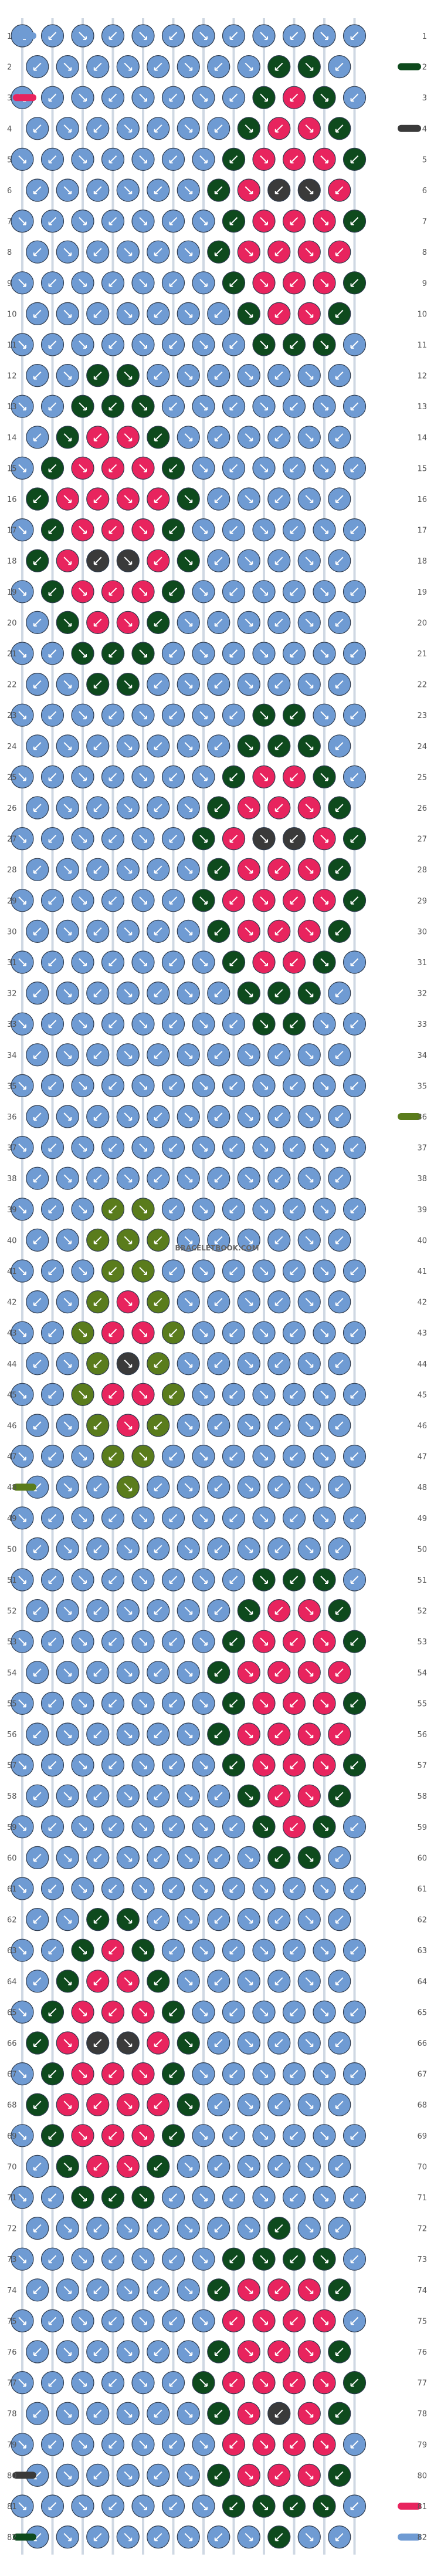 The image size is (434, 2576). I want to click on row-label-left: 74, so click(12, 2291).